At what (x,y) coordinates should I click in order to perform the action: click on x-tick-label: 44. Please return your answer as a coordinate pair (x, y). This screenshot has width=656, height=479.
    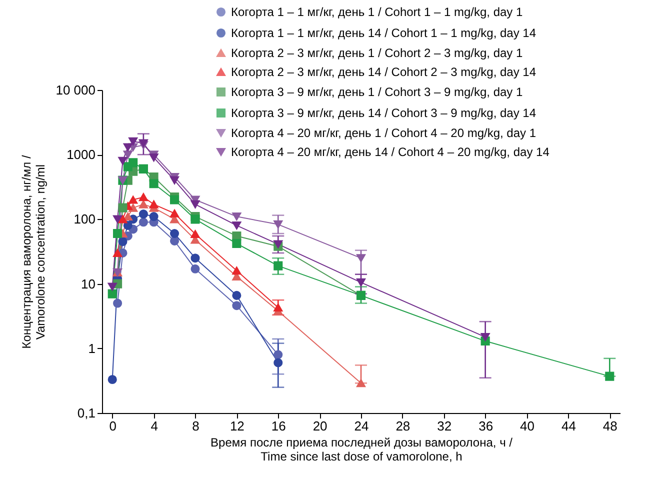
    Looking at the image, I should click on (568, 426).